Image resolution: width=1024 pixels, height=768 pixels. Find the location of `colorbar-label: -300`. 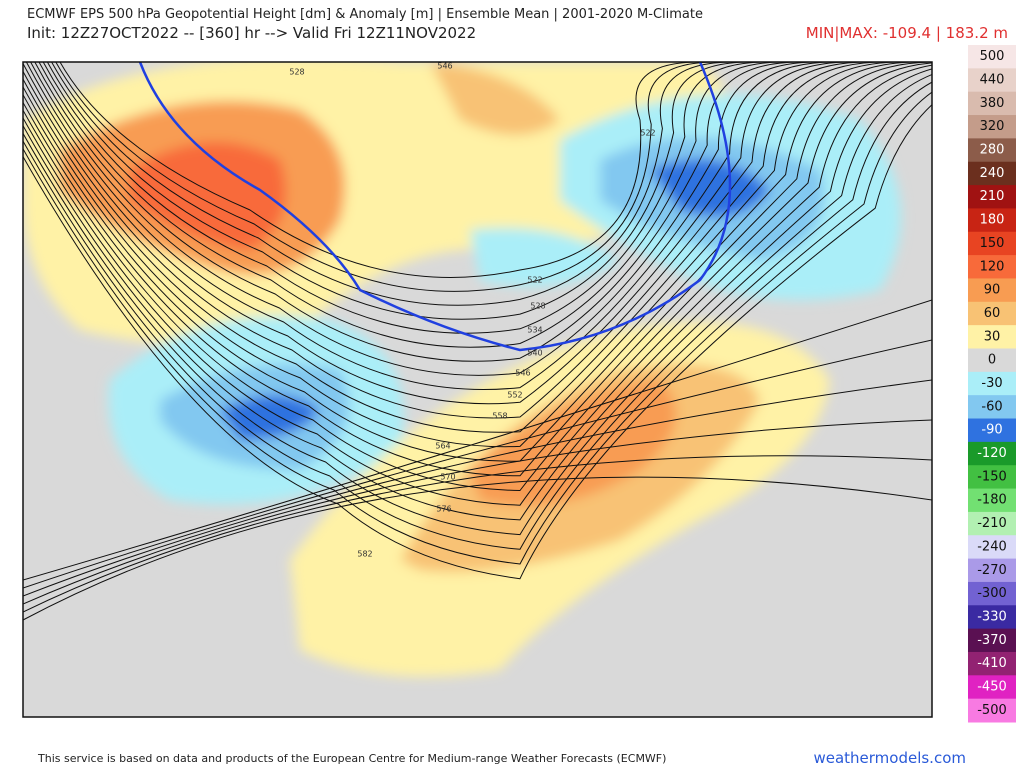

colorbar-label: -300 is located at coordinates (992, 593).